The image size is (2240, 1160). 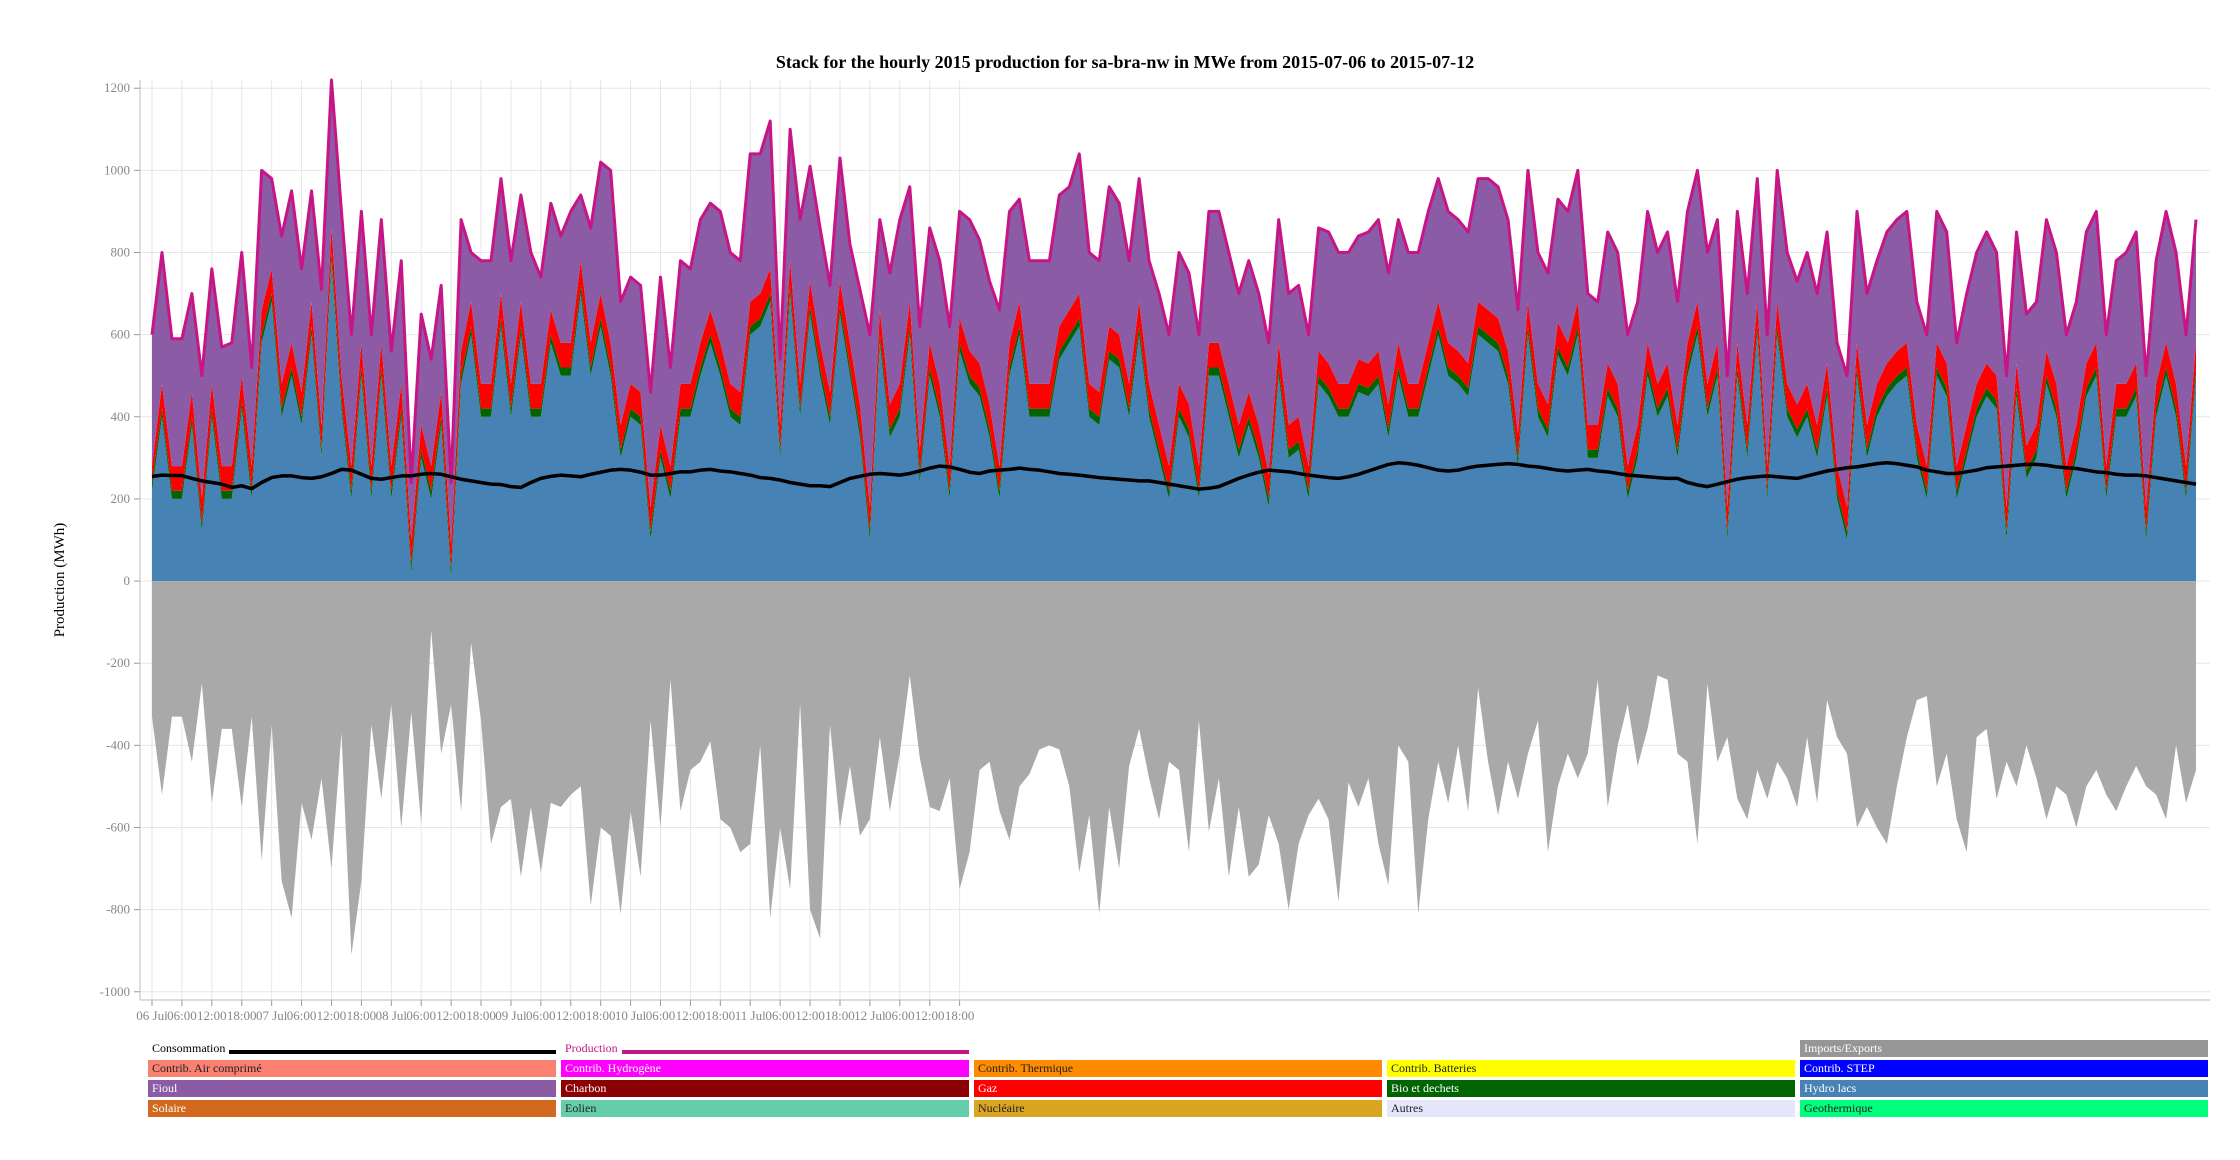 I want to click on y-tick-label: -800, so click(x=118, y=909).